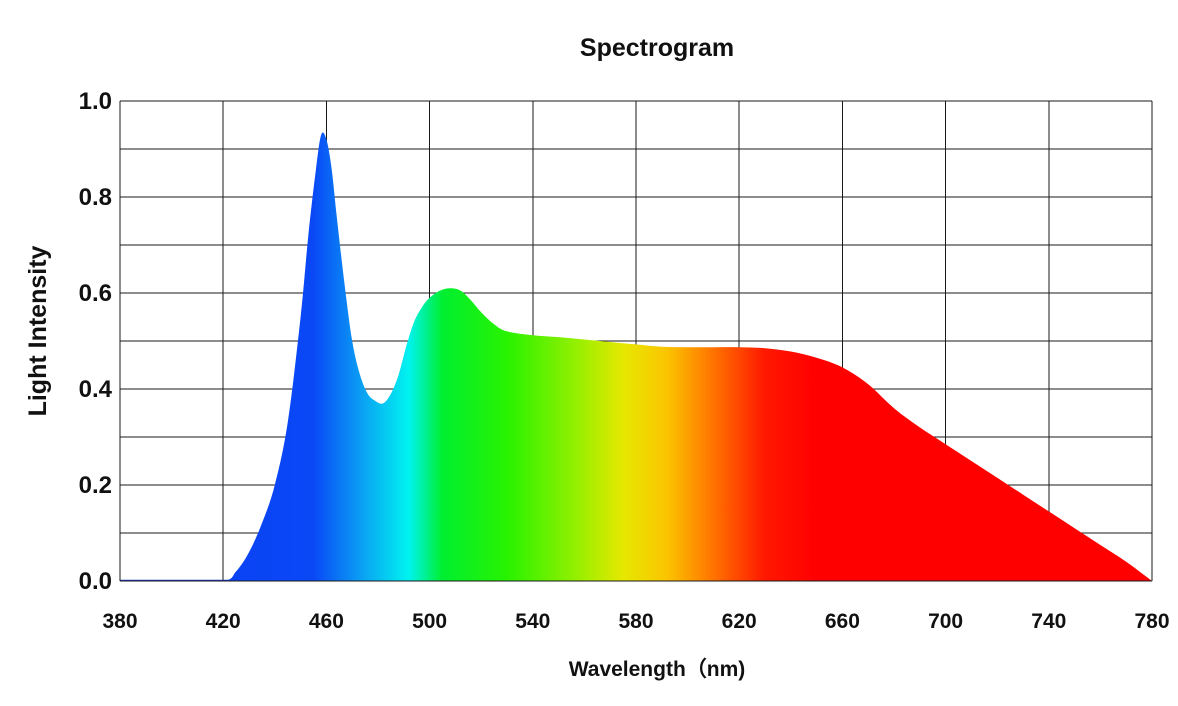 This screenshot has width=1178, height=706. What do you see at coordinates (38, 330) in the screenshot?
I see `y-axis-label: Light Intensity` at bounding box center [38, 330].